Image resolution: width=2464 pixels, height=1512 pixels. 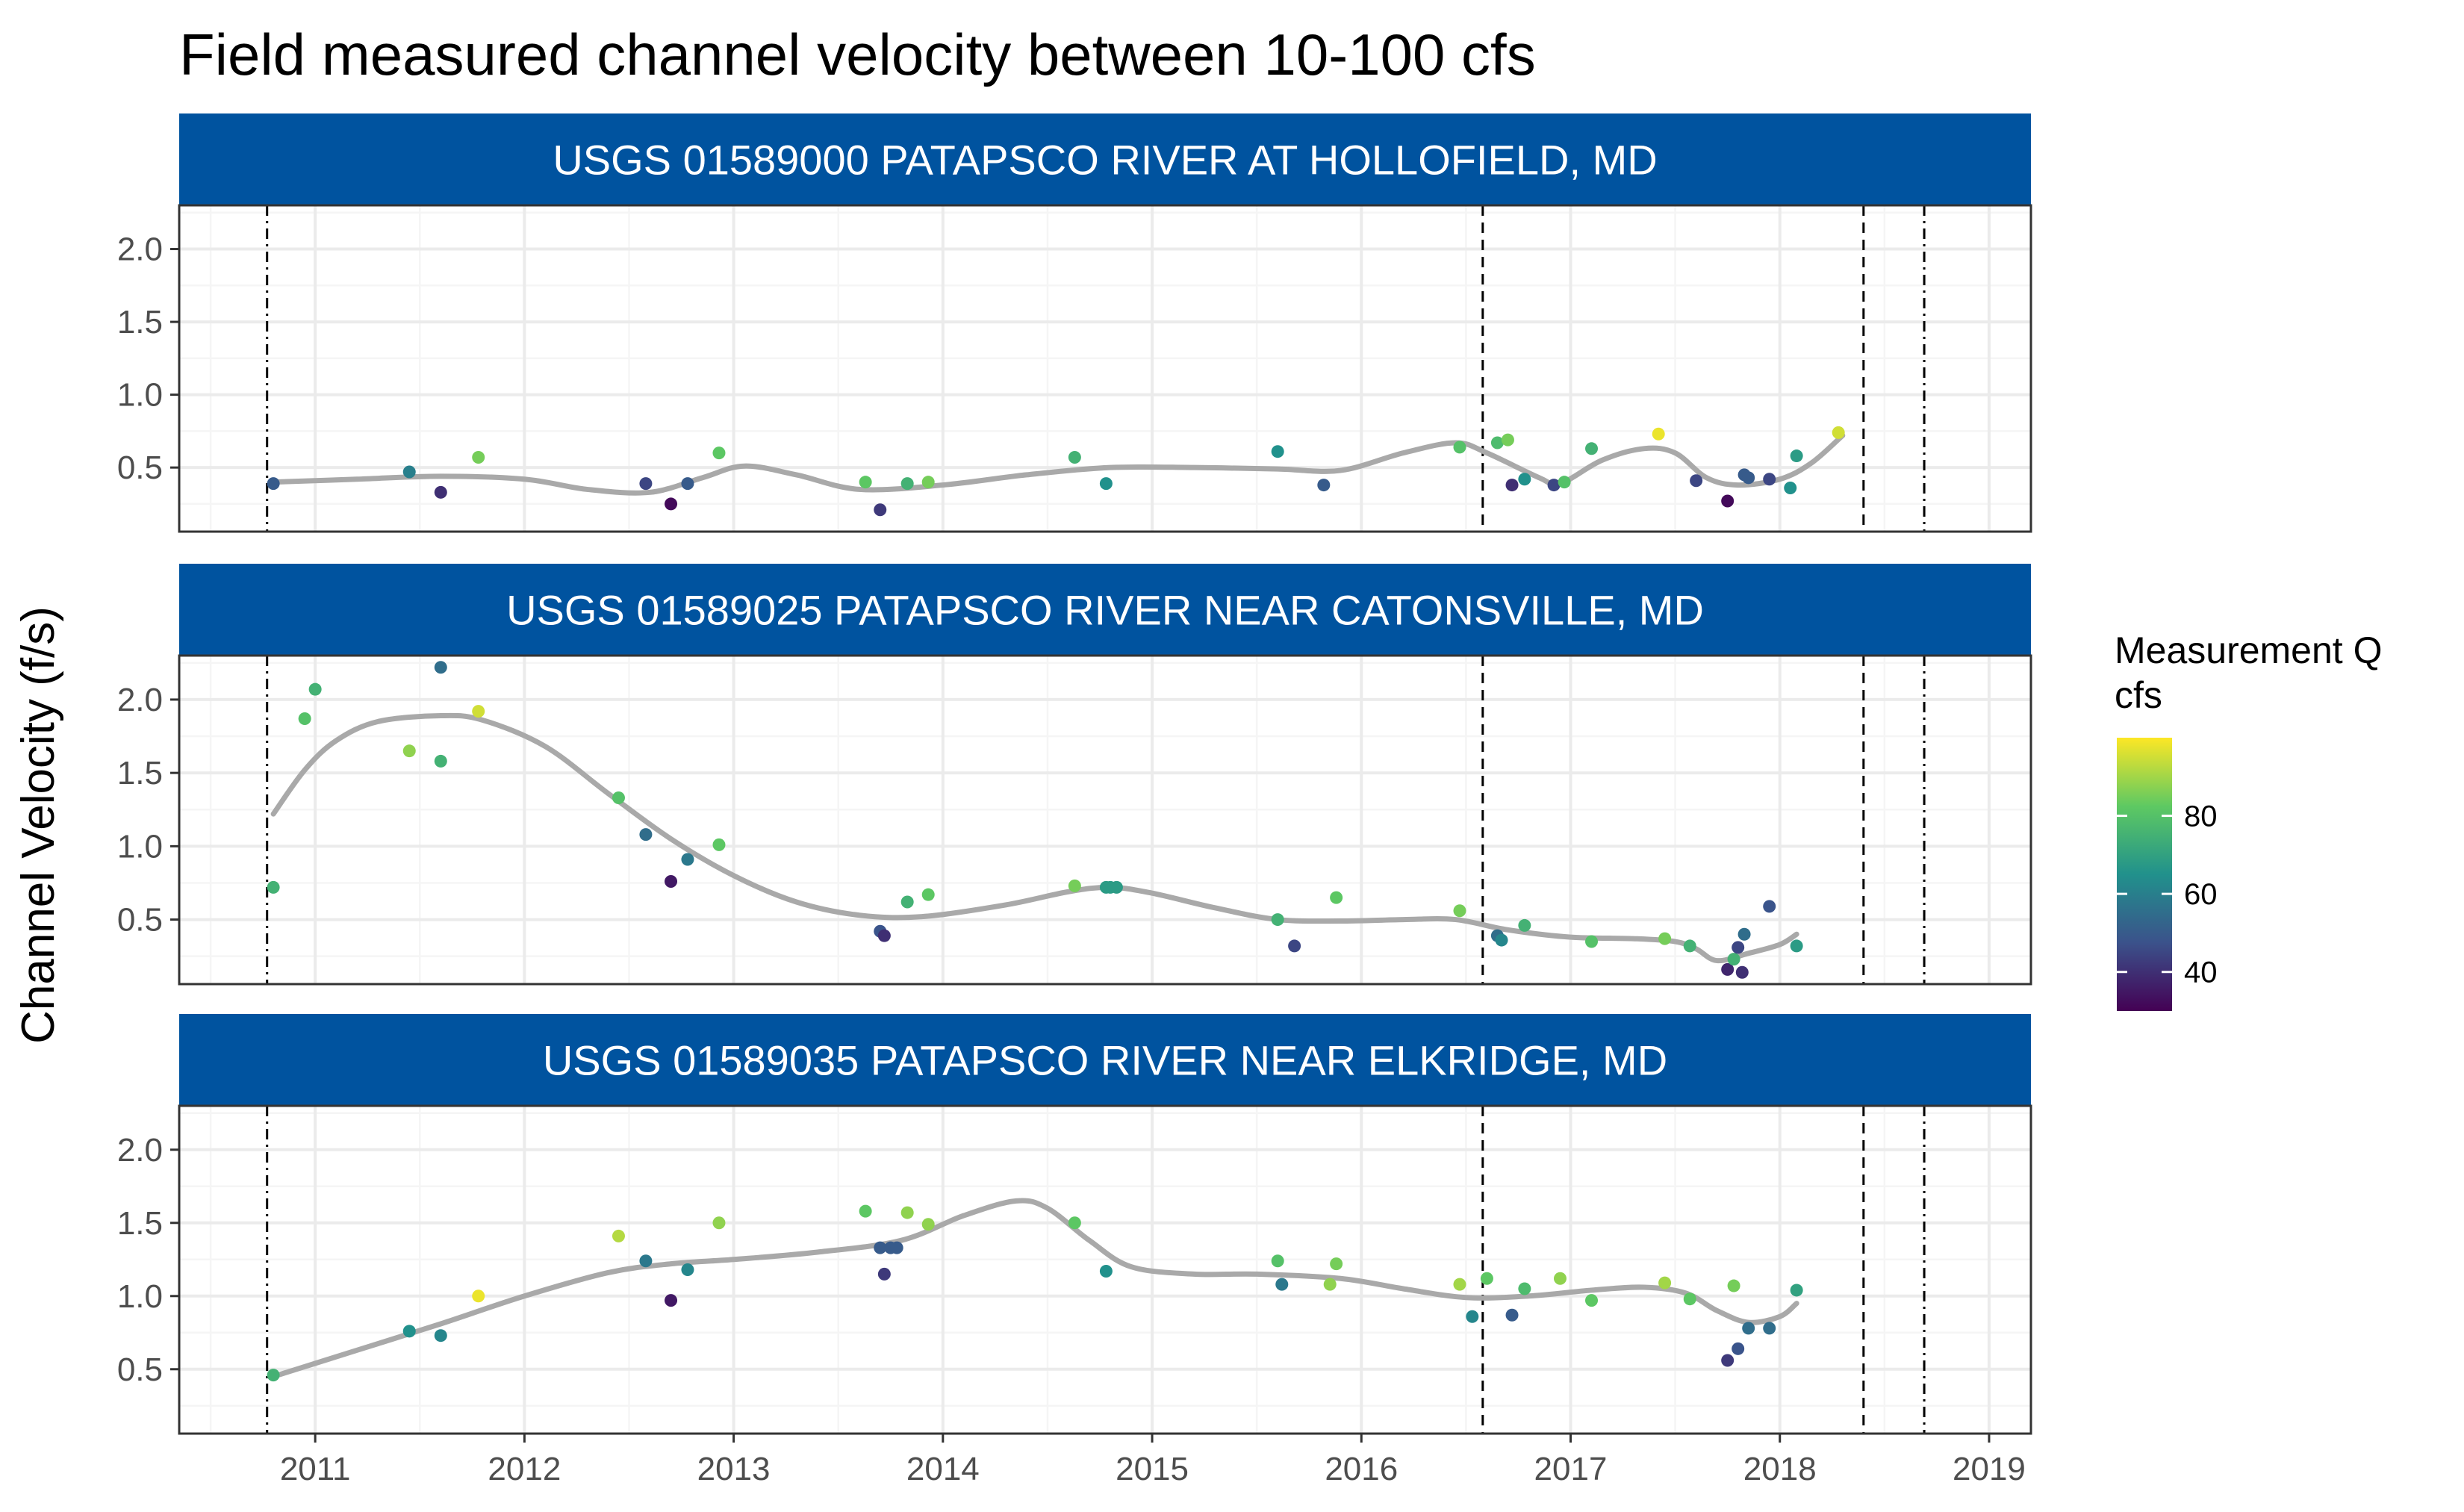 I want to click on legend-colorbar, so click(x=2144, y=874).